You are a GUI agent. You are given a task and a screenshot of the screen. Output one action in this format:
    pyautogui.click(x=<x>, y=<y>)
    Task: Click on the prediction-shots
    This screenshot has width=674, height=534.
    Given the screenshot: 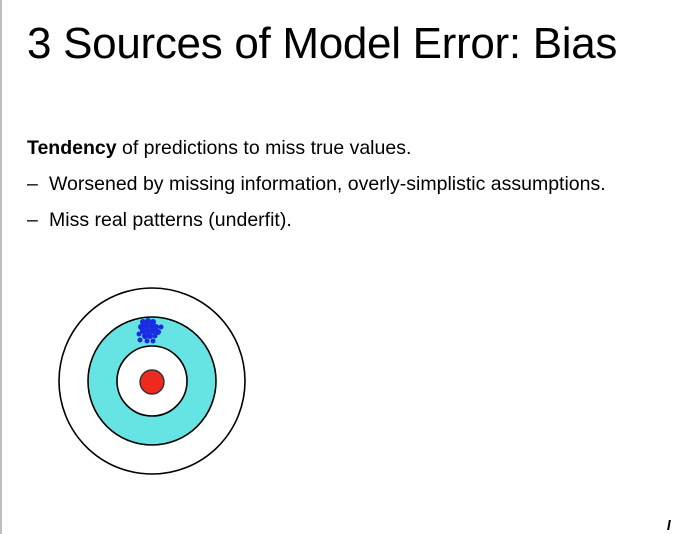 What is the action you would take?
    pyautogui.click(x=150, y=331)
    